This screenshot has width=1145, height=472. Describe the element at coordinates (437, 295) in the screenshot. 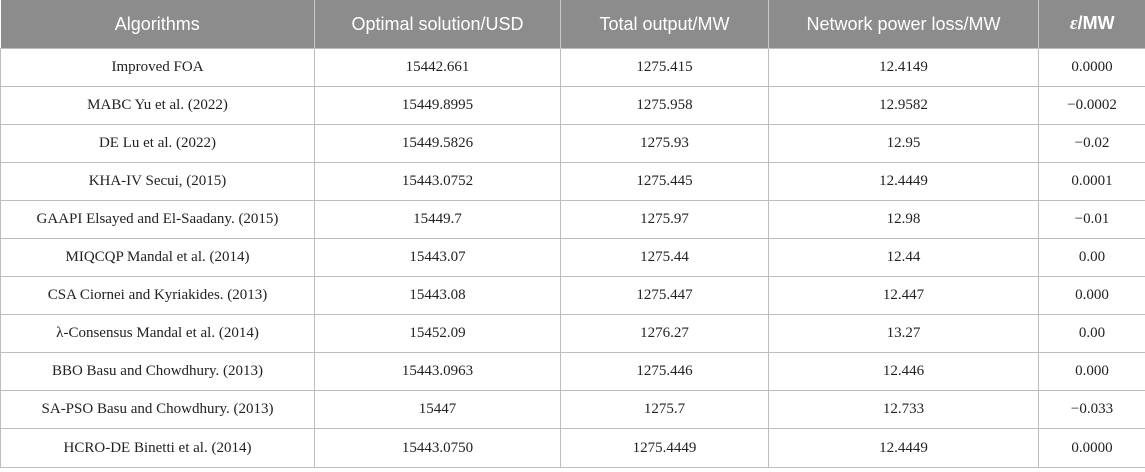

I see `cell-optimal-solution: 15443.08` at that location.